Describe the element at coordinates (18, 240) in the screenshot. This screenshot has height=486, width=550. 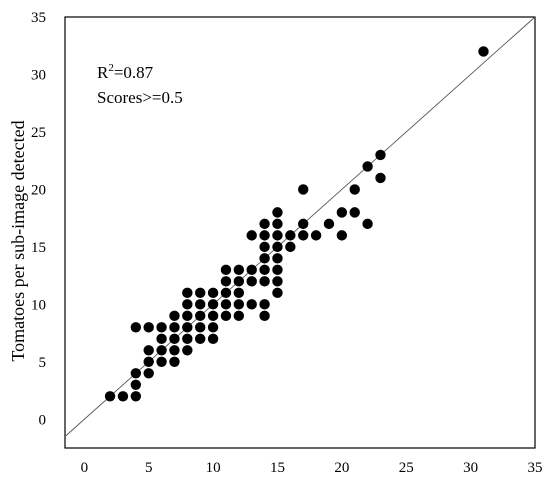
I see `y-axis-label: Tomatoes per sub-image detected` at that location.